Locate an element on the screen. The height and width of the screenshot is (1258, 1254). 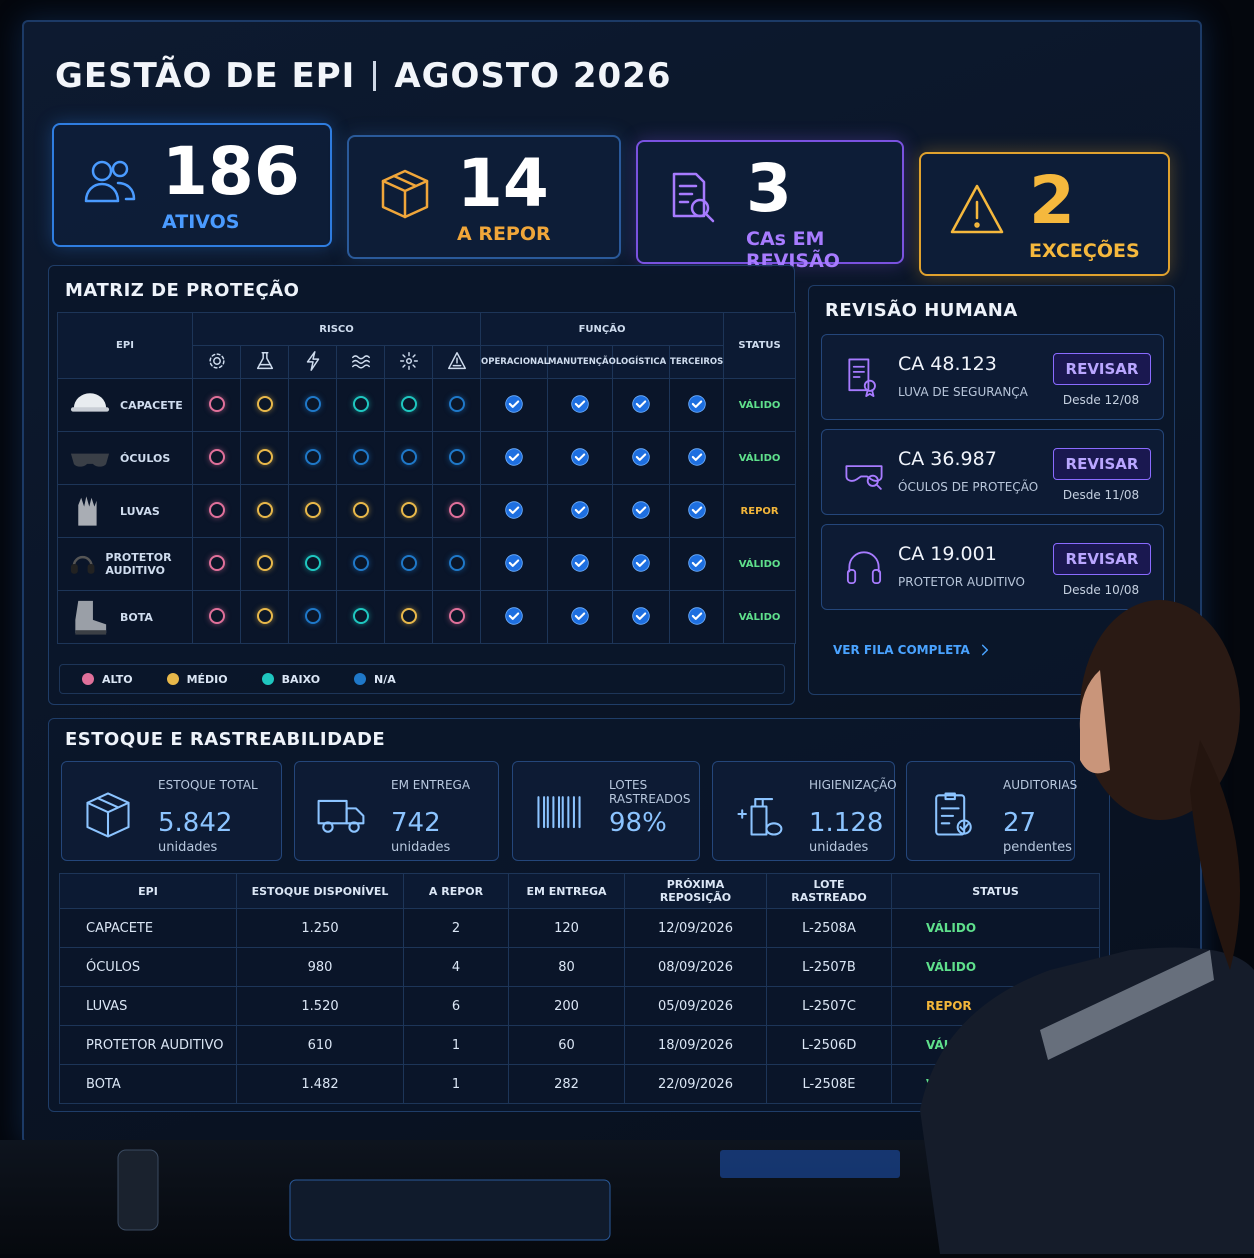
table-cell: 1.482 is located at coordinates (320, 1084).